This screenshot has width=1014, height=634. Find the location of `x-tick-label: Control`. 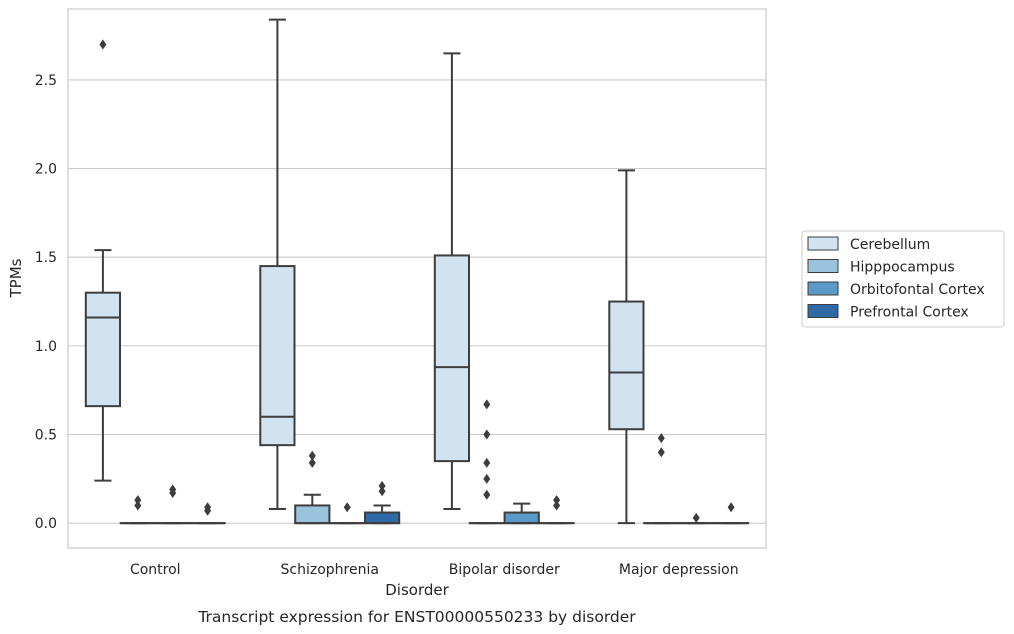

x-tick-label: Control is located at coordinates (155, 570).